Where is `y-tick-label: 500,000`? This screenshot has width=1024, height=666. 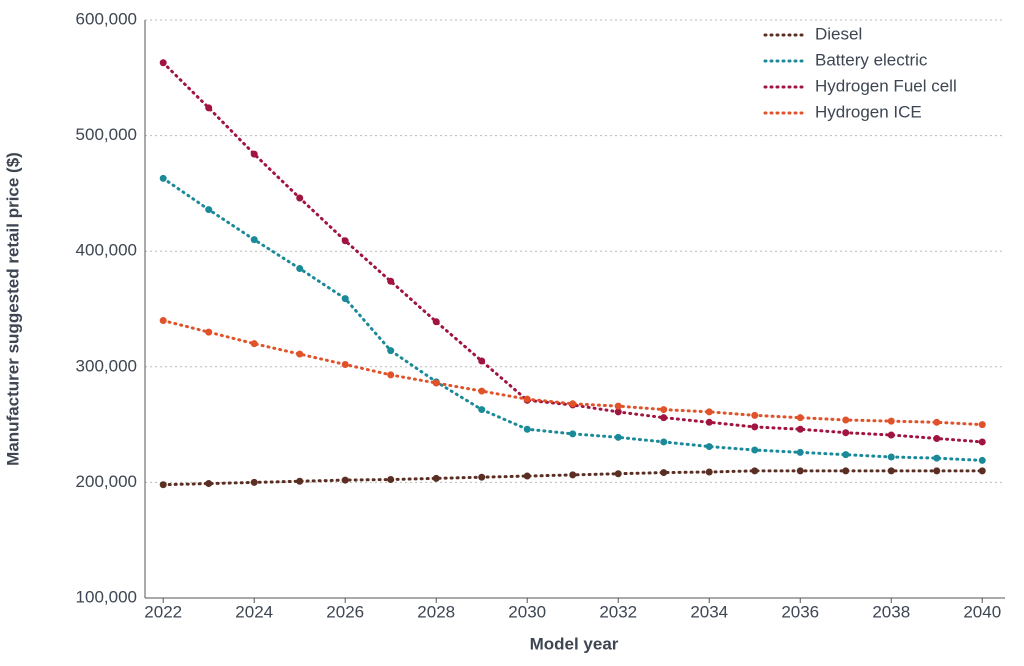 y-tick-label: 500,000 is located at coordinates (106, 134).